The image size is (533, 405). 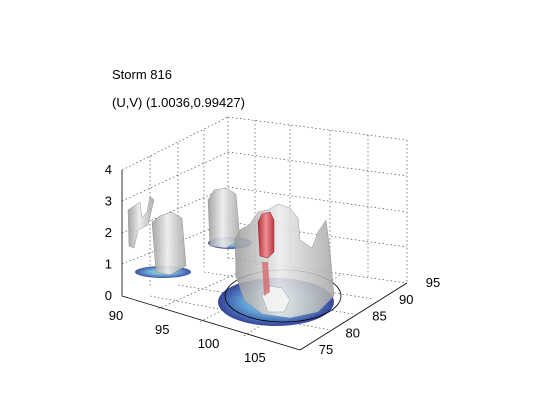 What do you see at coordinates (406, 299) in the screenshot?
I see `y-tick-label: 90` at bounding box center [406, 299].